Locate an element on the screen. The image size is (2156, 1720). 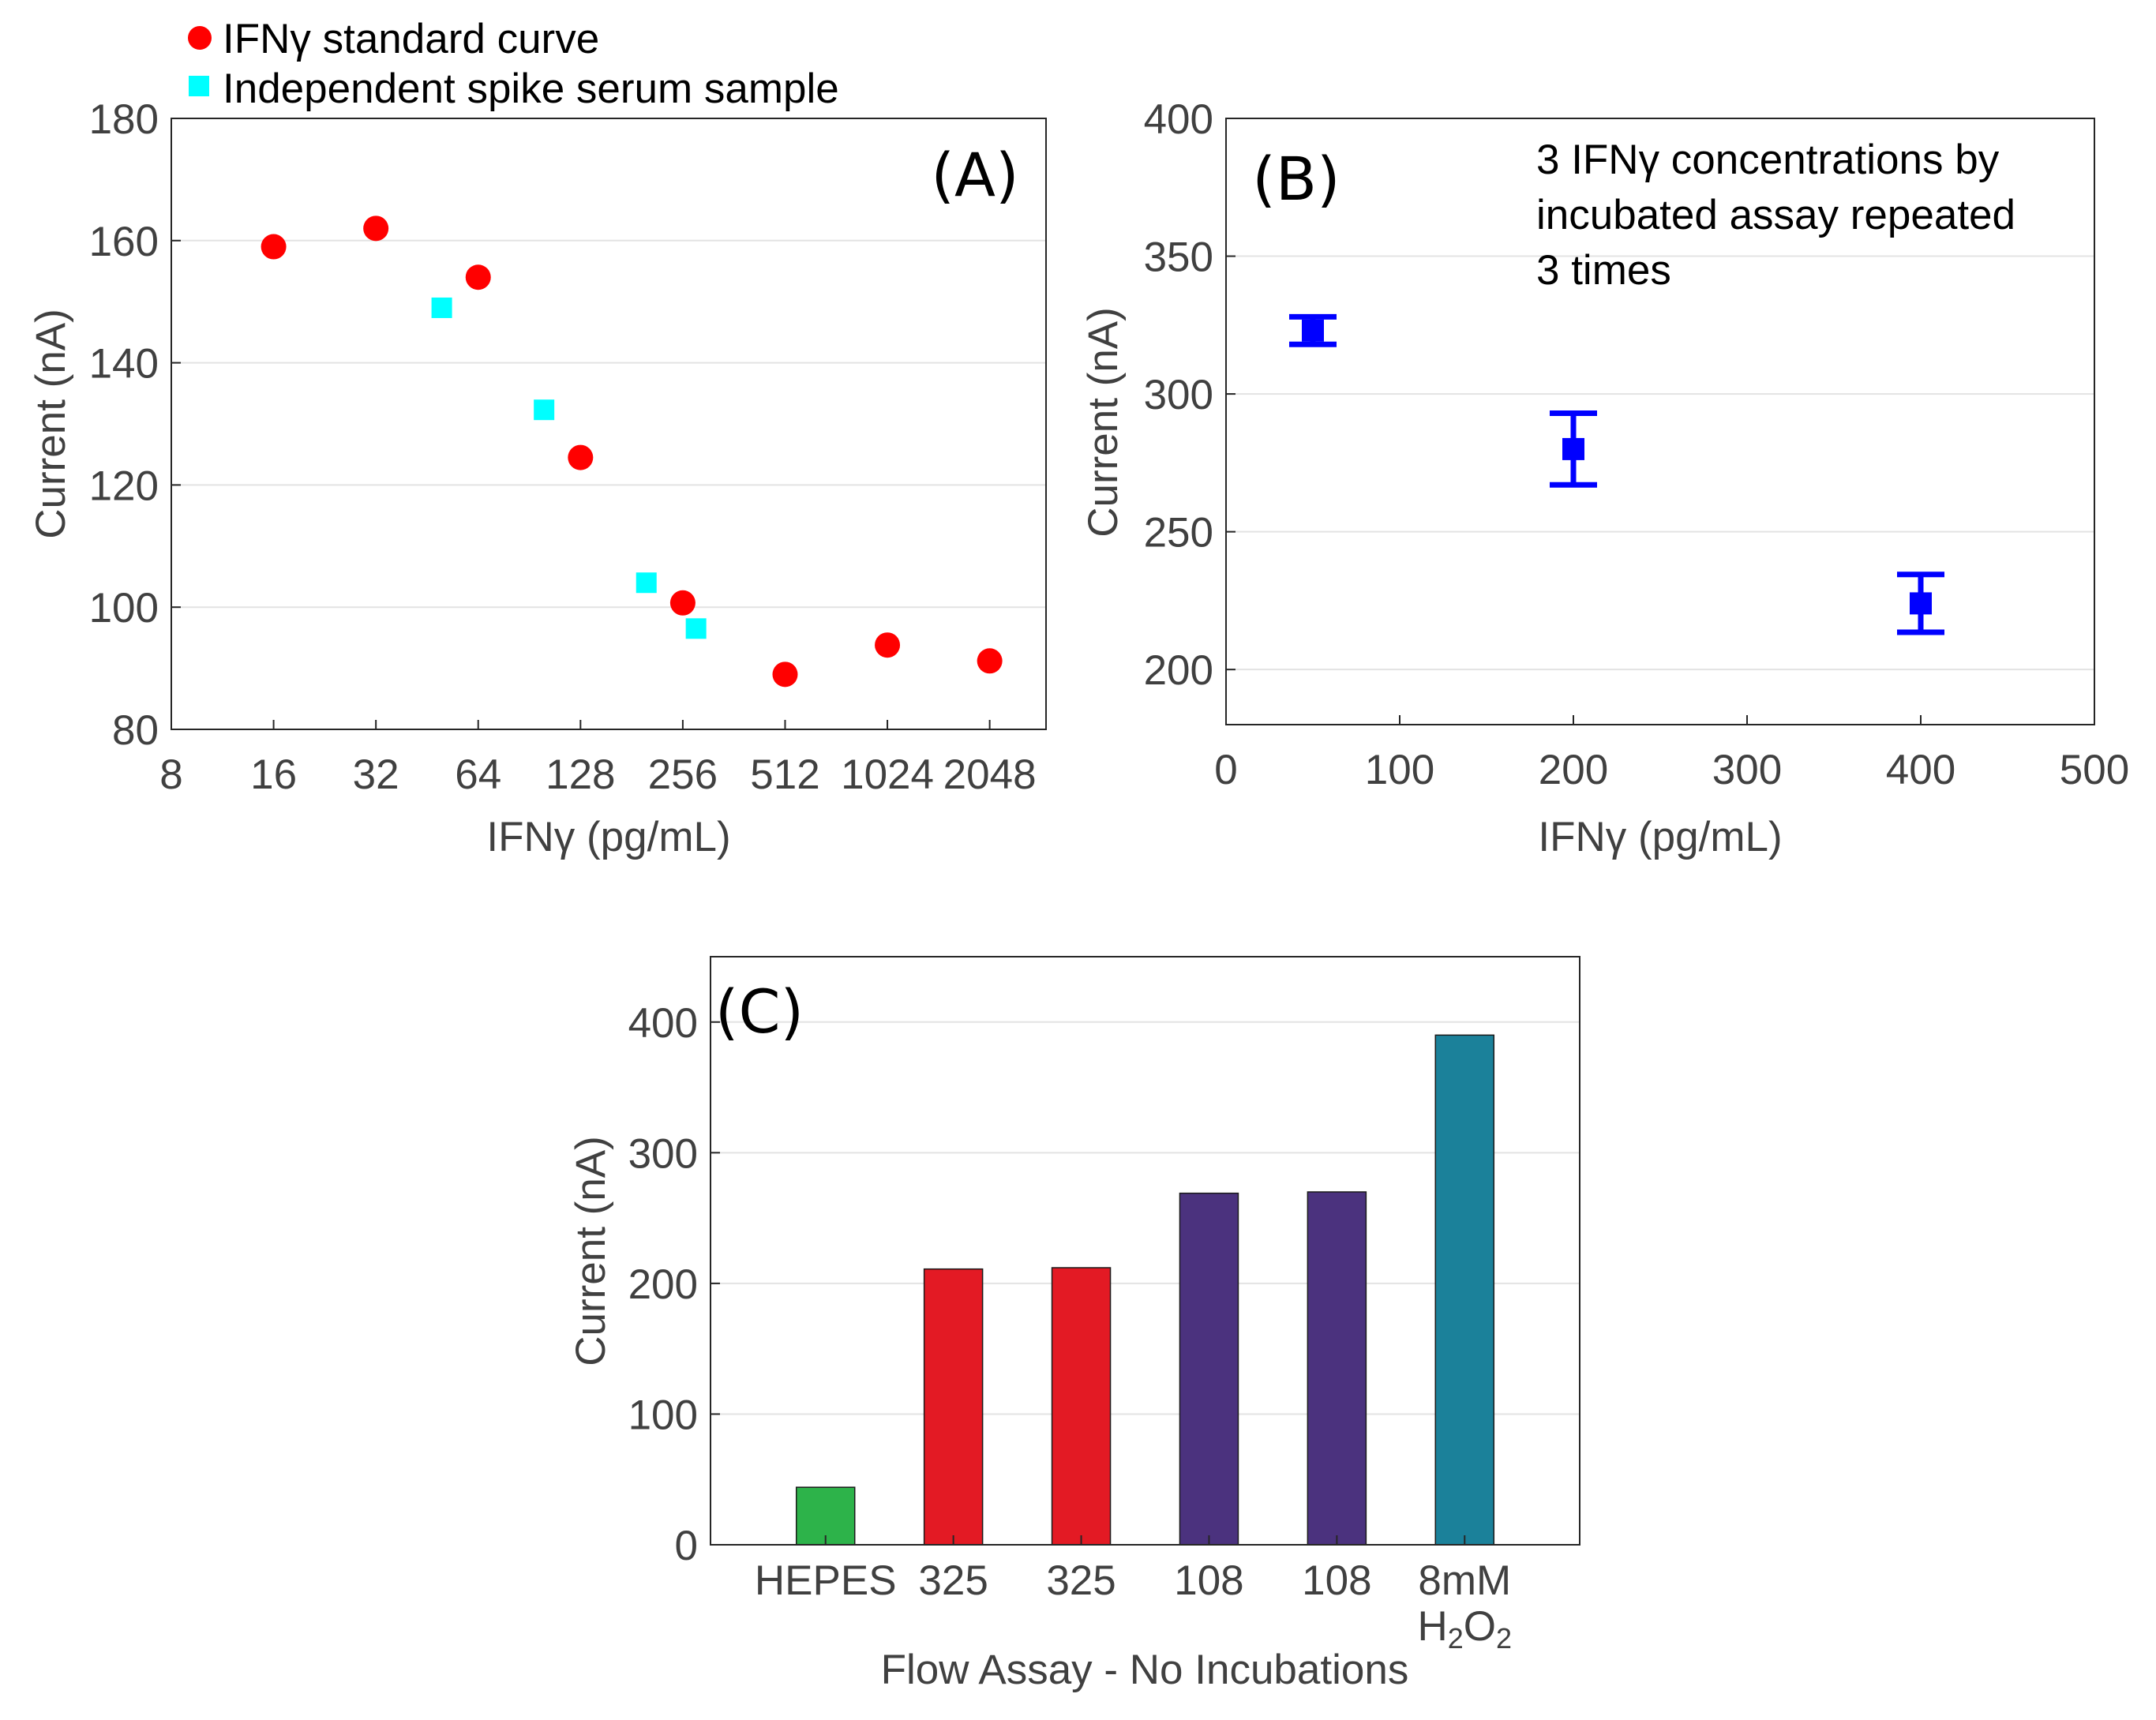
panel-b-y-ticks: 200 250 300 350 400 is located at coordinates (1189, 395).